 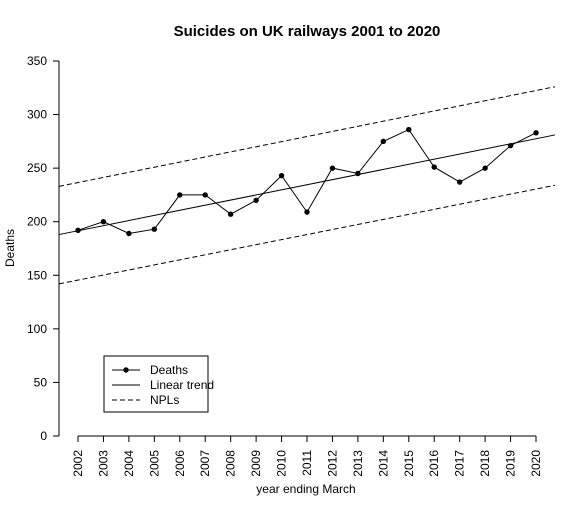 What do you see at coordinates (37, 61) in the screenshot?
I see `y-tick-label: 350` at bounding box center [37, 61].